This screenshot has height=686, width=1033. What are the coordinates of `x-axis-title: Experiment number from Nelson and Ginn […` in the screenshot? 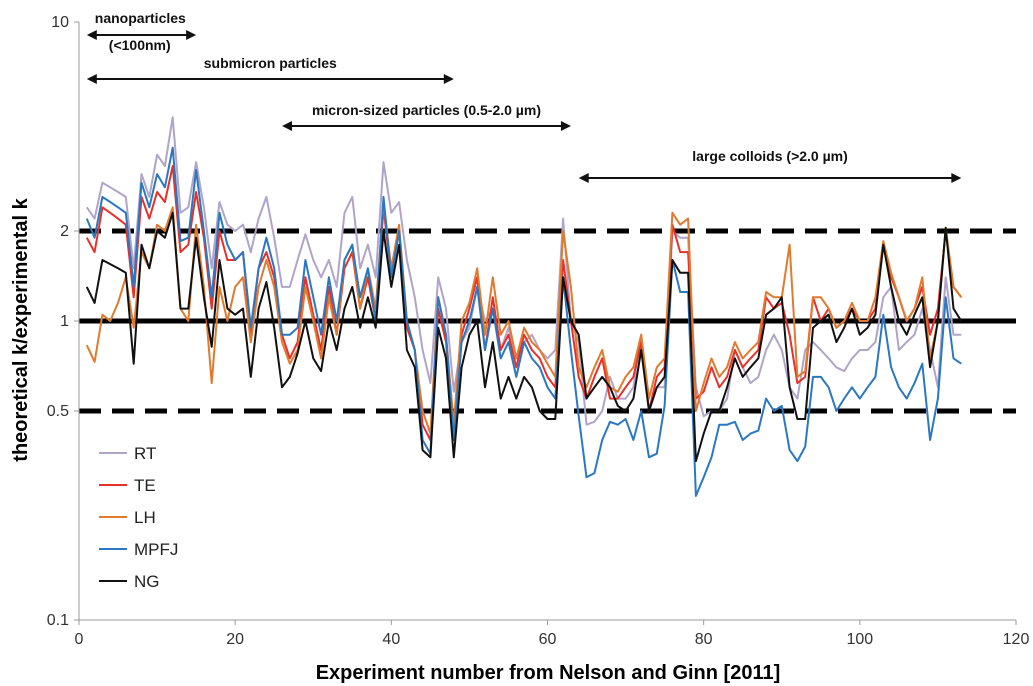 It's located at (548, 673).